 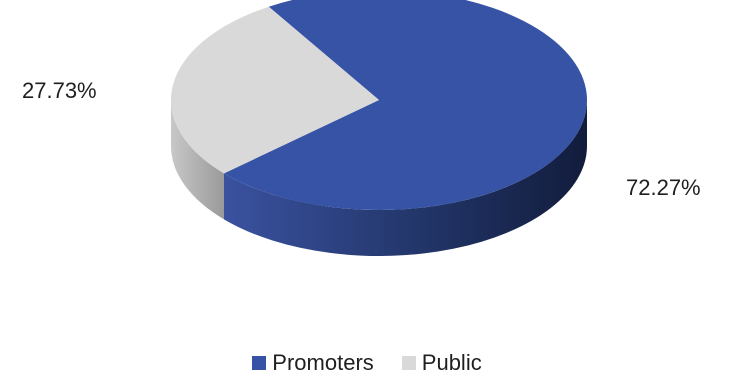 I want to click on legend-item-promoters: Promoters, so click(x=313, y=363).